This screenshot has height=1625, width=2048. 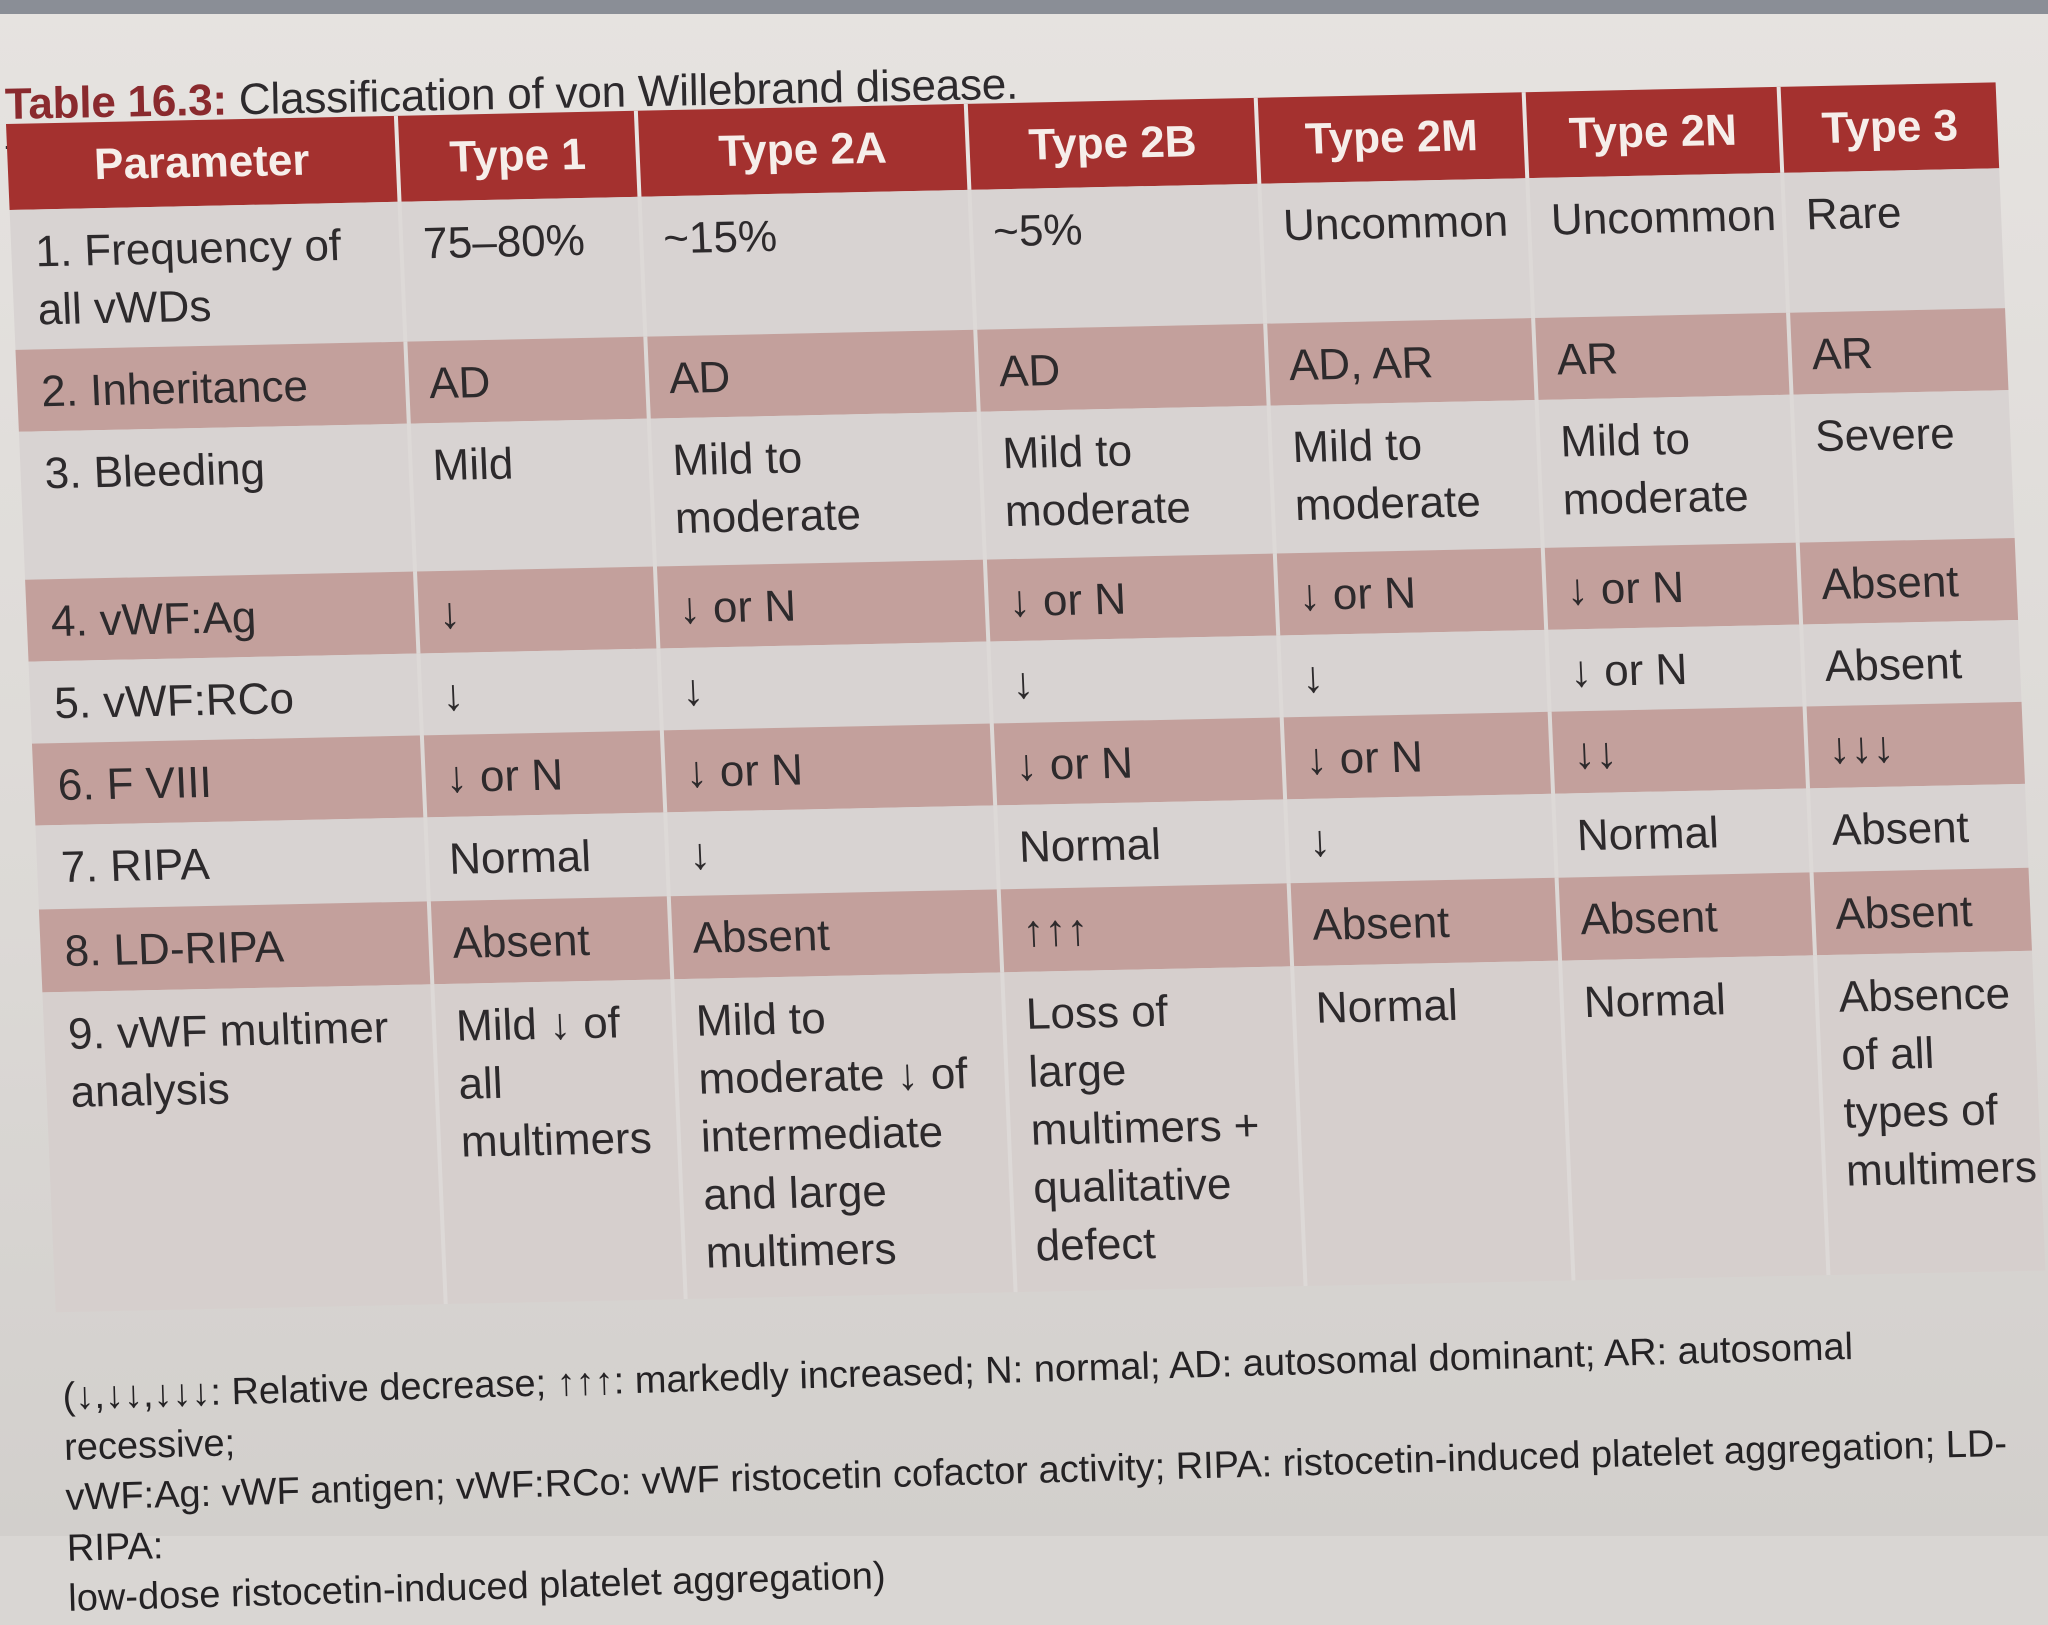 I want to click on table-cell: Severe, so click(x=1903, y=466).